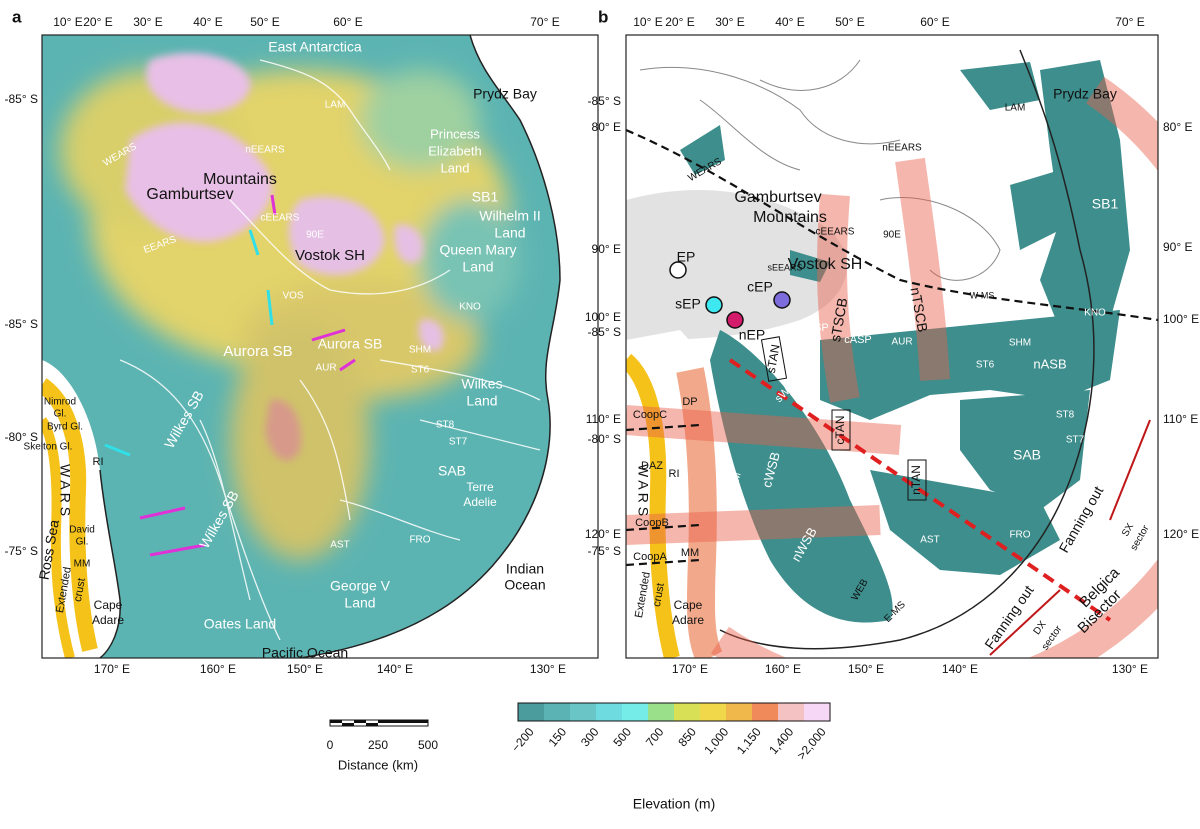 Image resolution: width=1200 pixels, height=829 pixels. I want to click on colorbar-tick-label: 850, so click(687, 737).